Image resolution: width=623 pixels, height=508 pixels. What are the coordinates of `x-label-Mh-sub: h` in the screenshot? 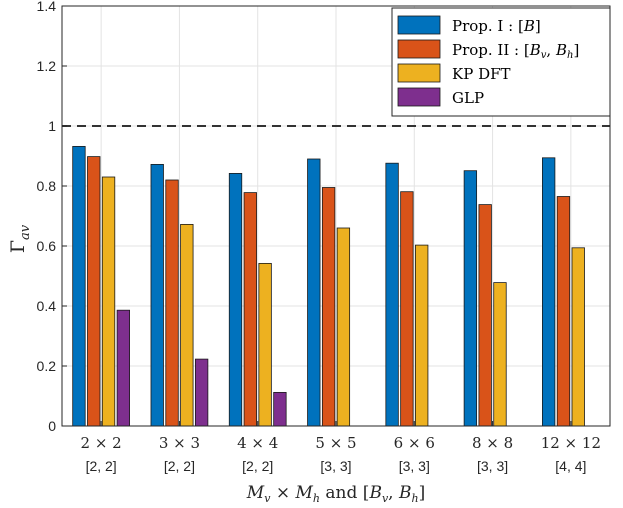 It's located at (316, 498).